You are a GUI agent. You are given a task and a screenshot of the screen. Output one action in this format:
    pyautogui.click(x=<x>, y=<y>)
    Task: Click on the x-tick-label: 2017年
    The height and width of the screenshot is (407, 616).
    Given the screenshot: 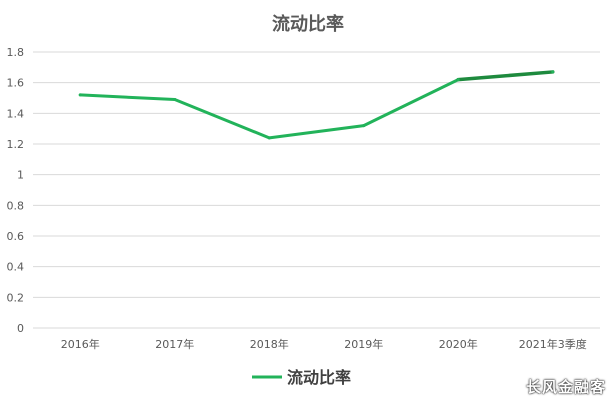 What is the action you would take?
    pyautogui.click(x=174, y=344)
    